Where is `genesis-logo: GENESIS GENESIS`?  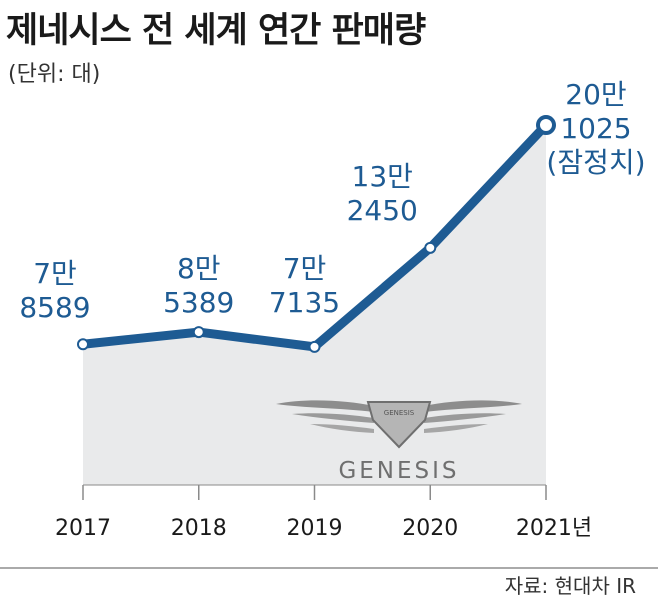
genesis-logo: GENESIS GENESIS is located at coordinates (399, 442).